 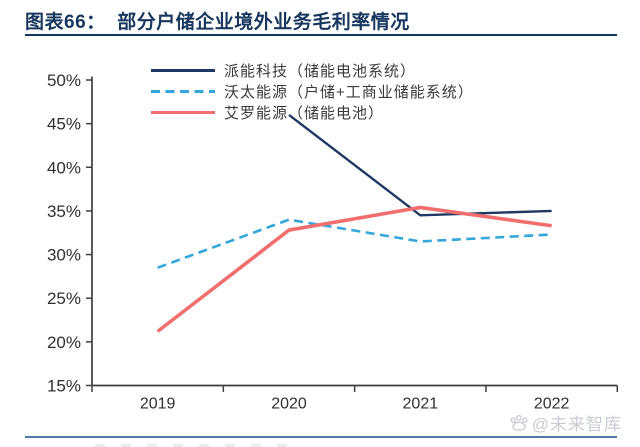 What do you see at coordinates (576, 424) in the screenshot?
I see `watermark-text: @未来智库` at bounding box center [576, 424].